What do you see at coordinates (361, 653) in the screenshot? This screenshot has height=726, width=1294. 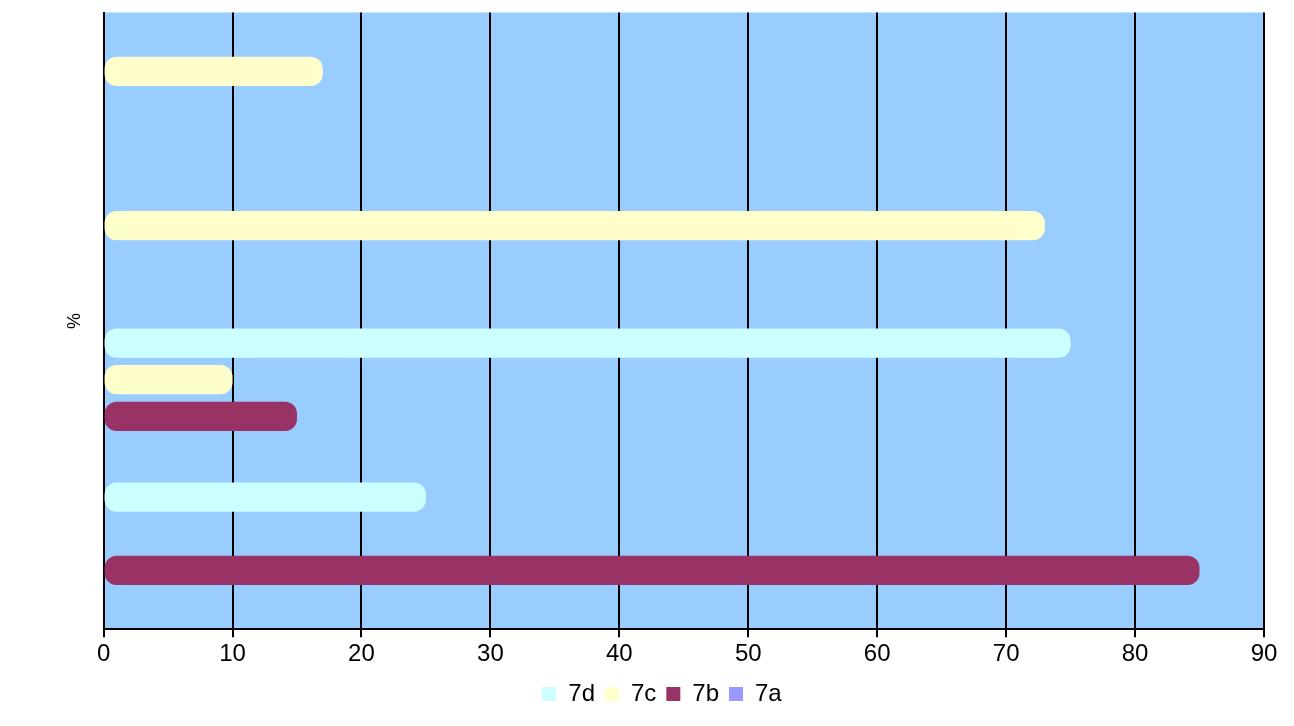 I see `x-tick-label: 20` at bounding box center [361, 653].